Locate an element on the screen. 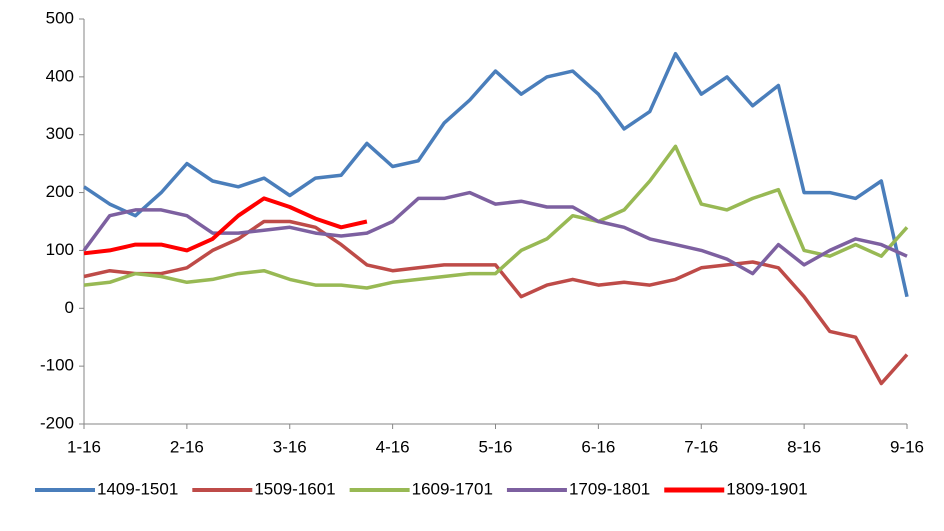 The width and height of the screenshot is (944, 531). y-tick-label: -100 is located at coordinates (57, 365).